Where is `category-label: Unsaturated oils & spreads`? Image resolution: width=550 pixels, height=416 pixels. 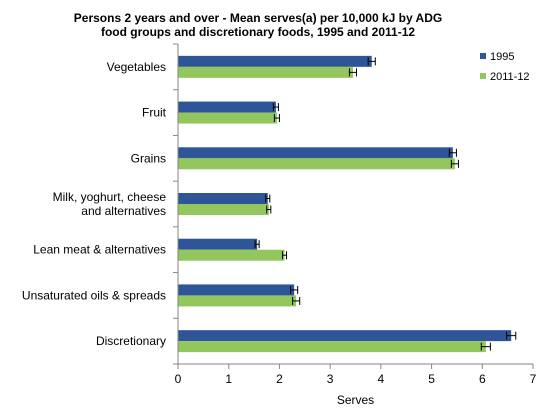
category-label: Unsaturated oils & spreads is located at coordinates (94, 295).